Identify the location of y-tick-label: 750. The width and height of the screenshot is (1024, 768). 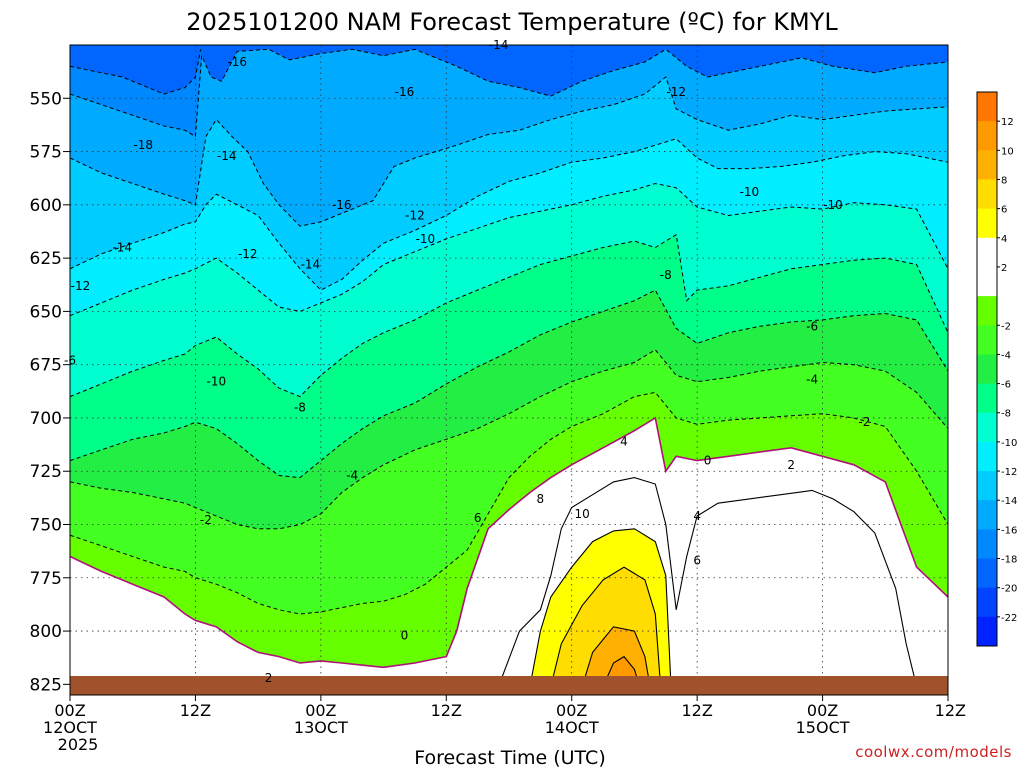
(46, 526).